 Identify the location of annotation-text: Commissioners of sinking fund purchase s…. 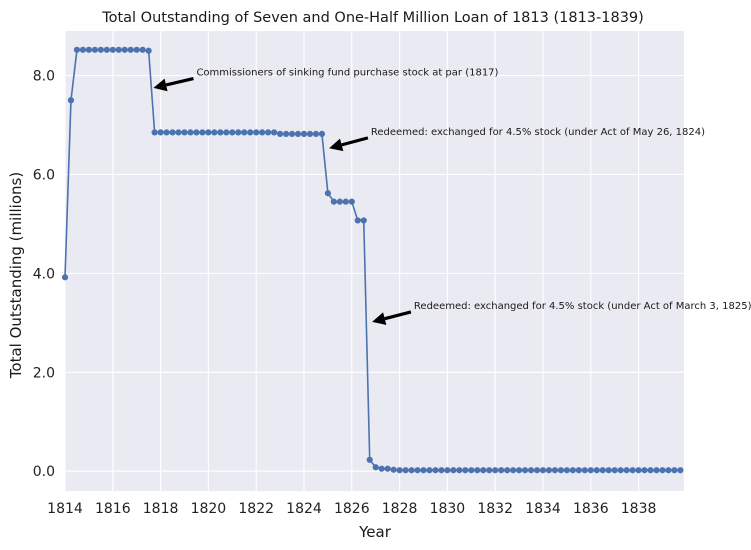
(347, 73).